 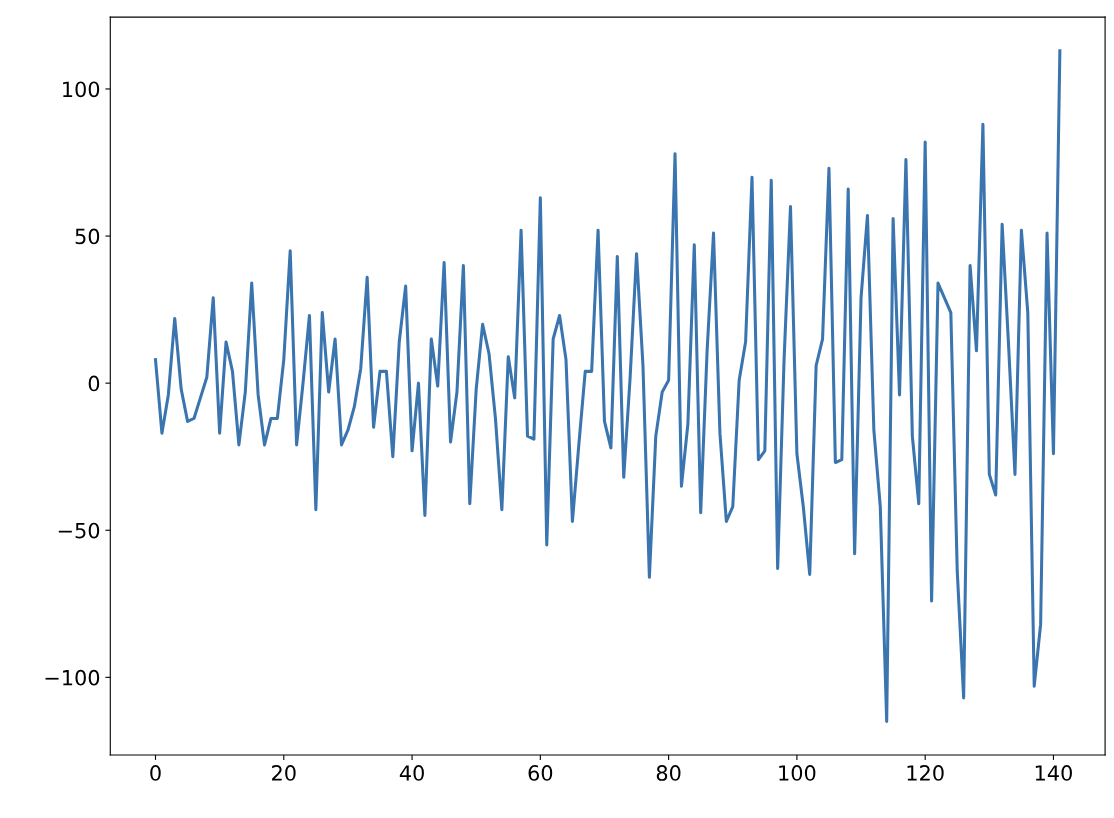 What do you see at coordinates (411, 773) in the screenshot?
I see `x-tick-label: 40` at bounding box center [411, 773].